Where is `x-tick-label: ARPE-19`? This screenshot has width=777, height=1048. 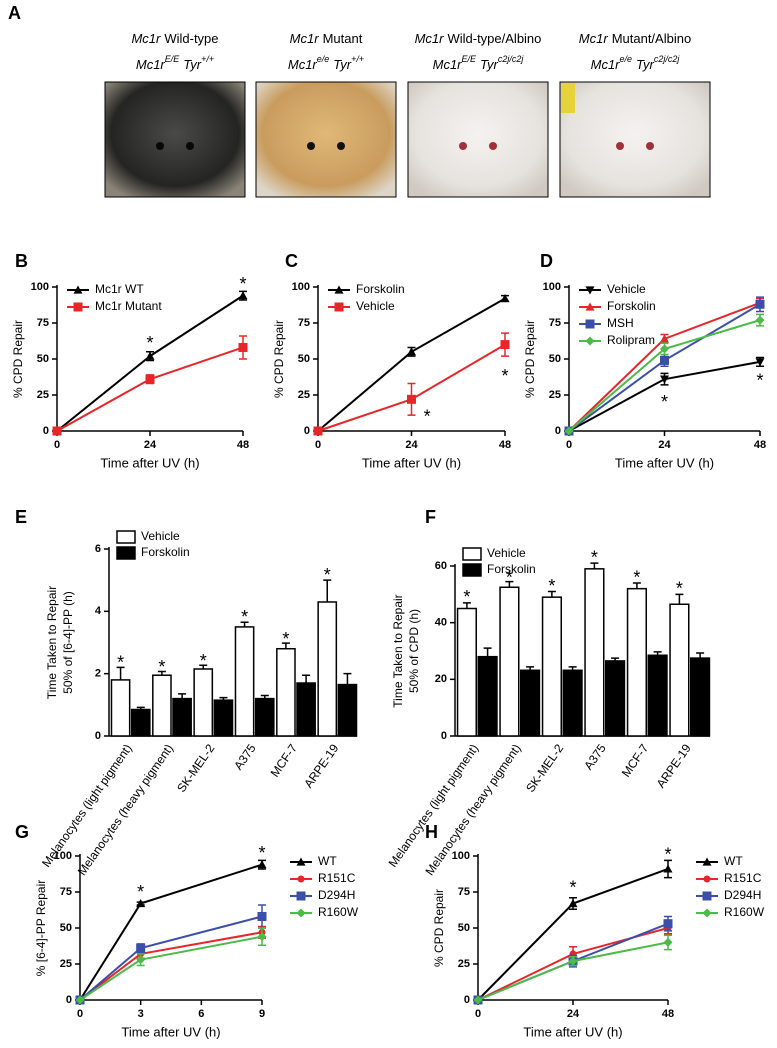 x-tick-label: ARPE-19 is located at coordinates (674, 765).